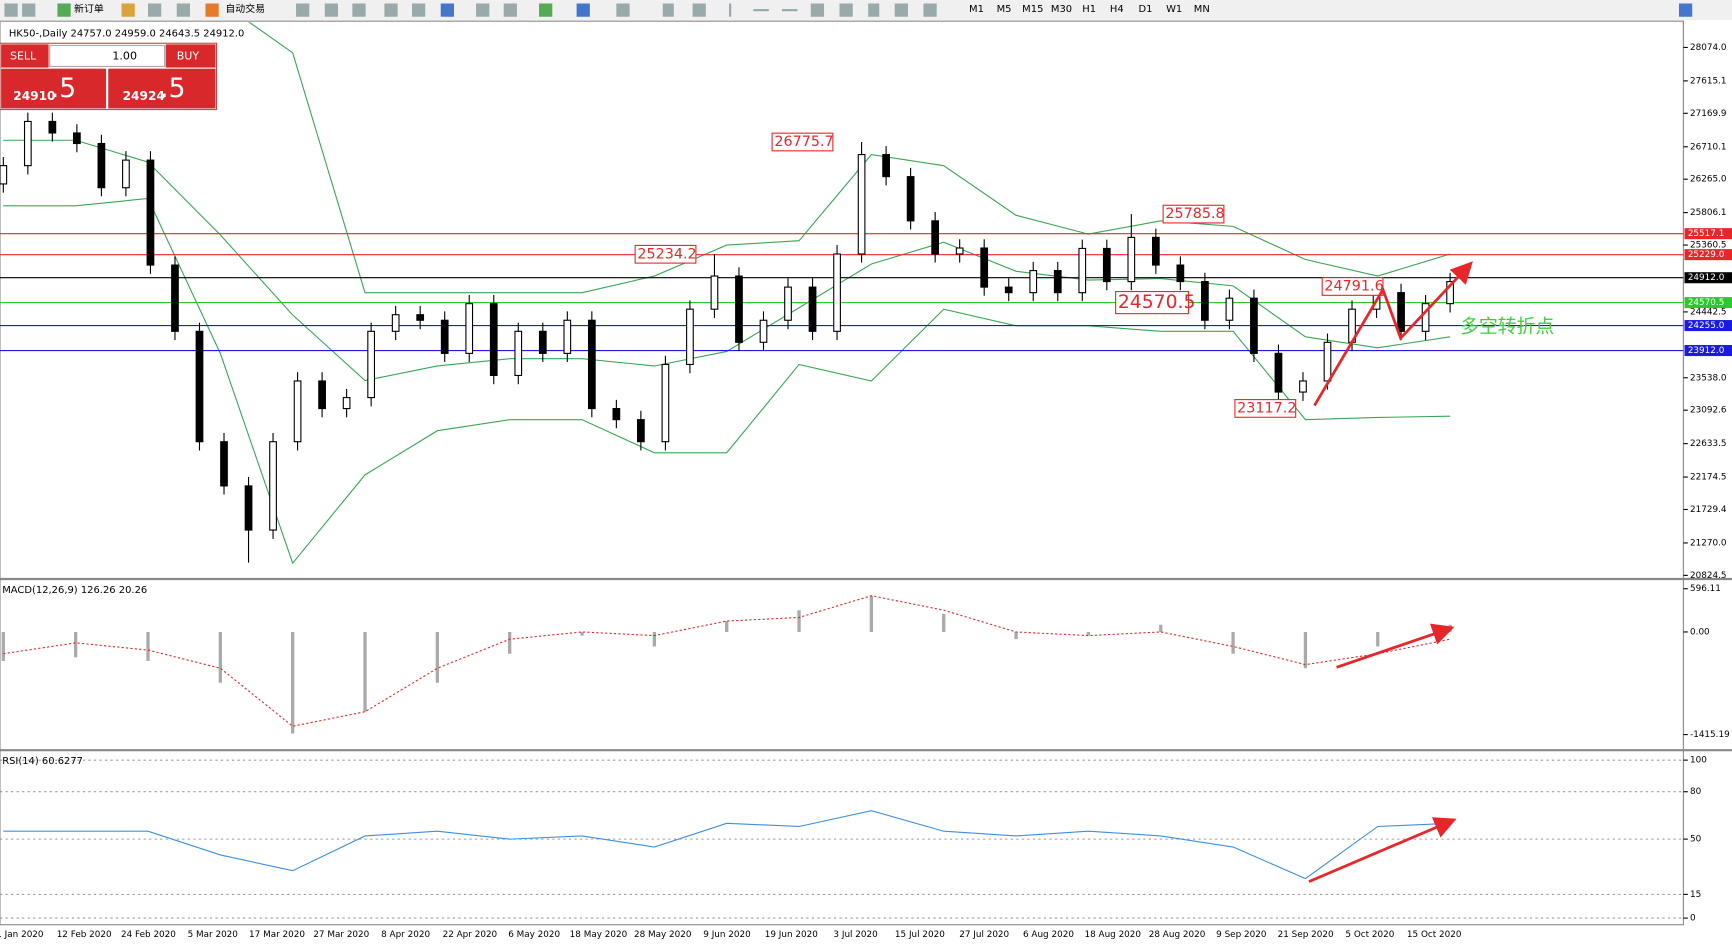 The width and height of the screenshot is (1732, 947). I want to click on rsi-title: RSI(14) 60.6277, so click(42, 761).